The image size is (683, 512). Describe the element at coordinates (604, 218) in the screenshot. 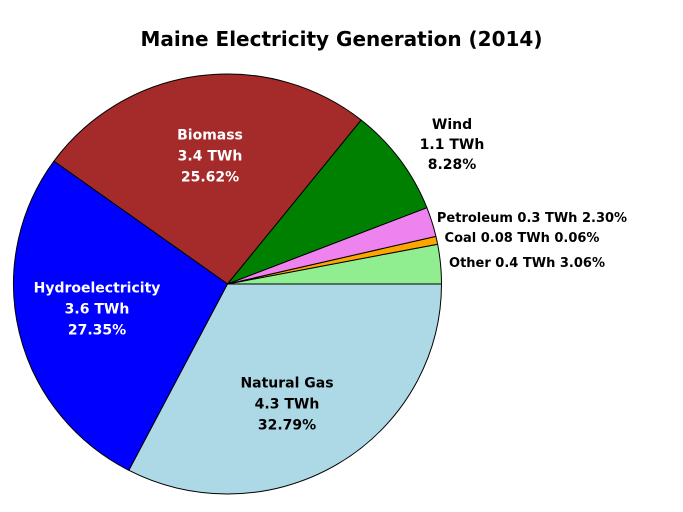

I see `slice-percent: 2.30%` at that location.